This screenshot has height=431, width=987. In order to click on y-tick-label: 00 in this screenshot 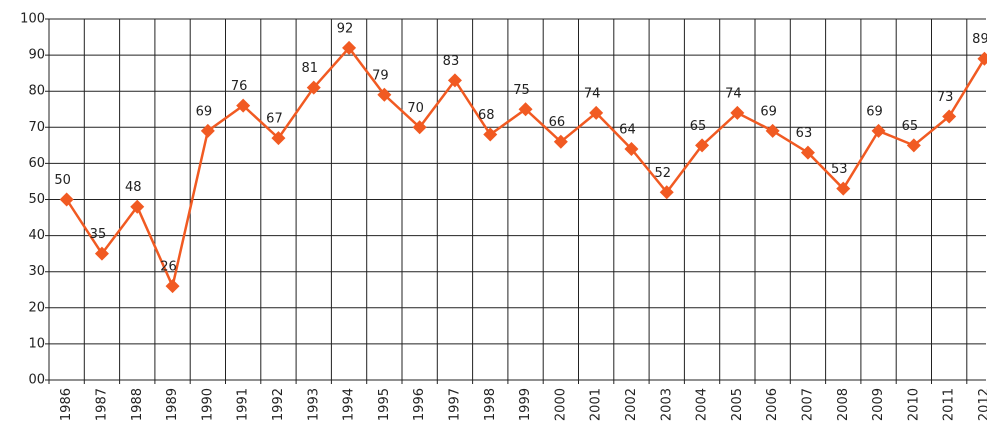, I will do `click(36, 380)`.